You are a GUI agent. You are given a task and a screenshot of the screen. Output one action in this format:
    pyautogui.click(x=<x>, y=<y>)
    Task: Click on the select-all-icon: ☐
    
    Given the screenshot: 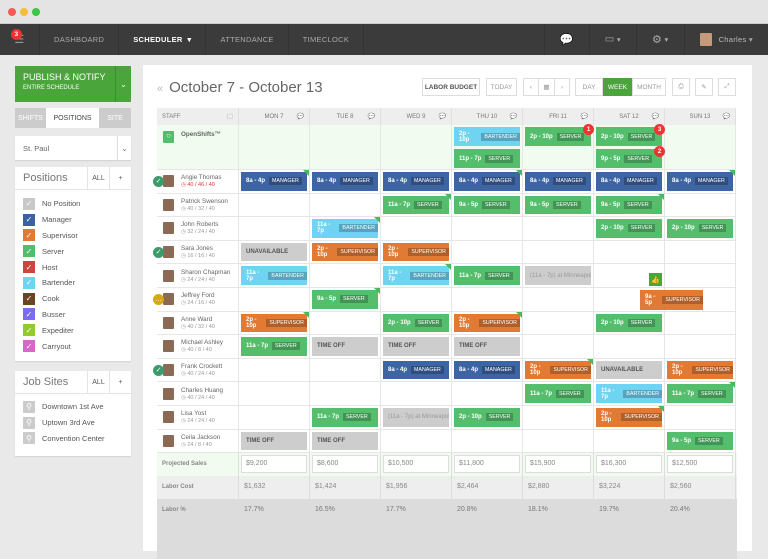 What is the action you would take?
    pyautogui.click(x=229, y=117)
    